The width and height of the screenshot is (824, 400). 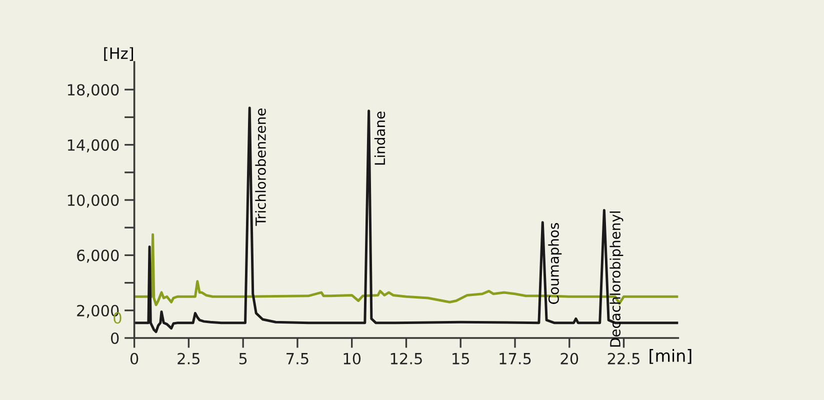 What do you see at coordinates (93, 201) in the screenshot?
I see `y-tick-label: 10,000` at bounding box center [93, 201].